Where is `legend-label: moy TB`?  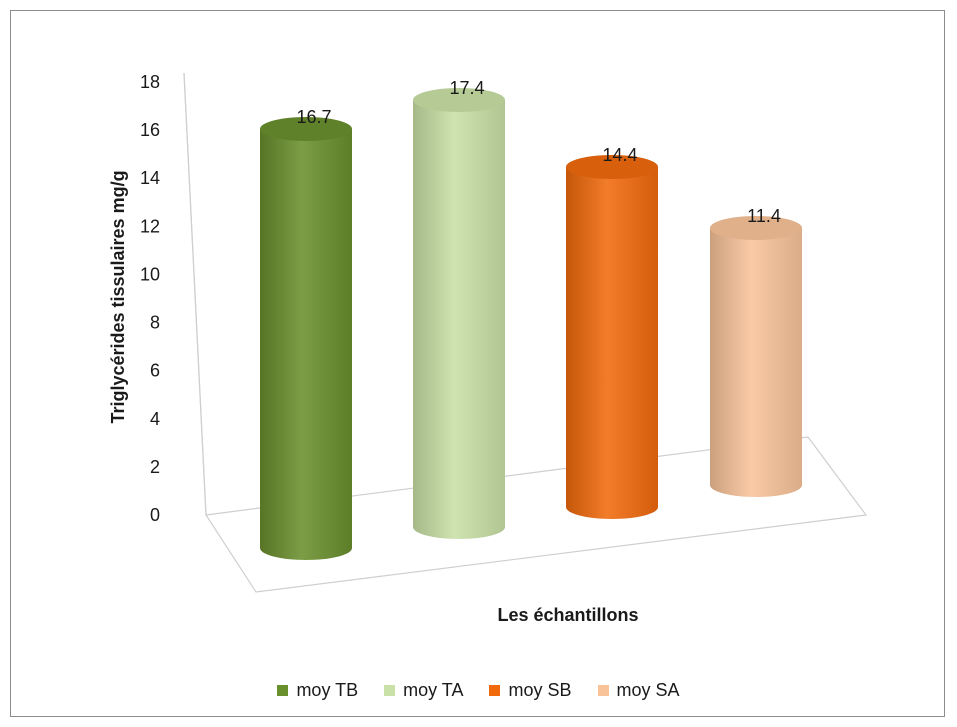
legend-label: moy TB is located at coordinates (327, 690).